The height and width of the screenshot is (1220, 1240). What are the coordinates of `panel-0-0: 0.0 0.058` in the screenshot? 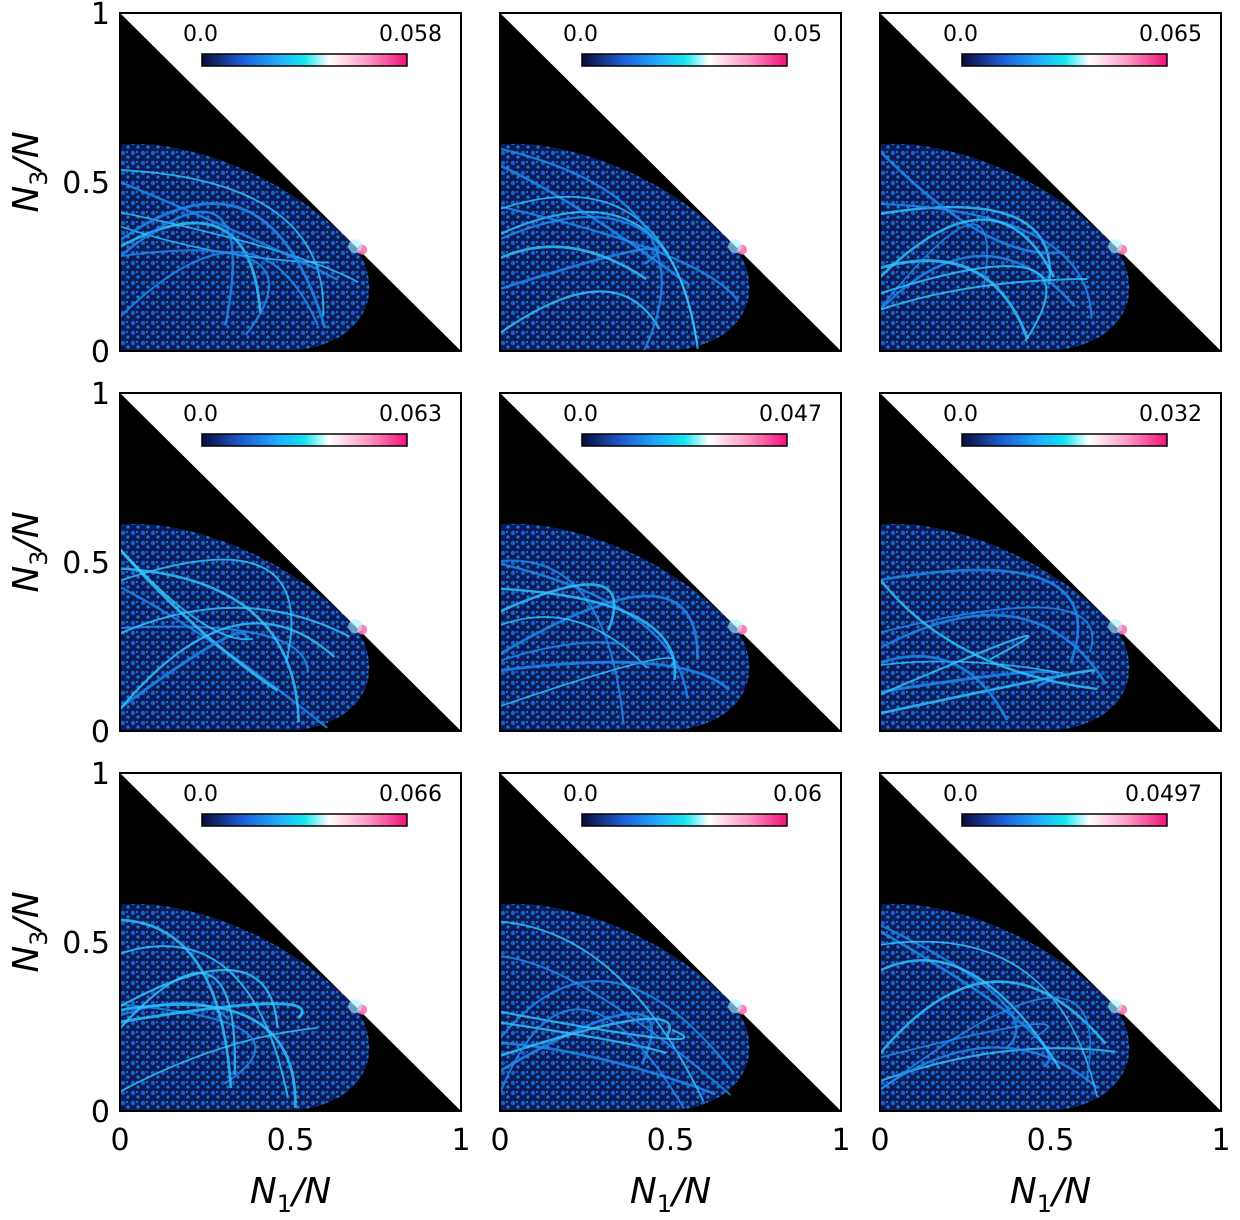 It's located at (290, 182).